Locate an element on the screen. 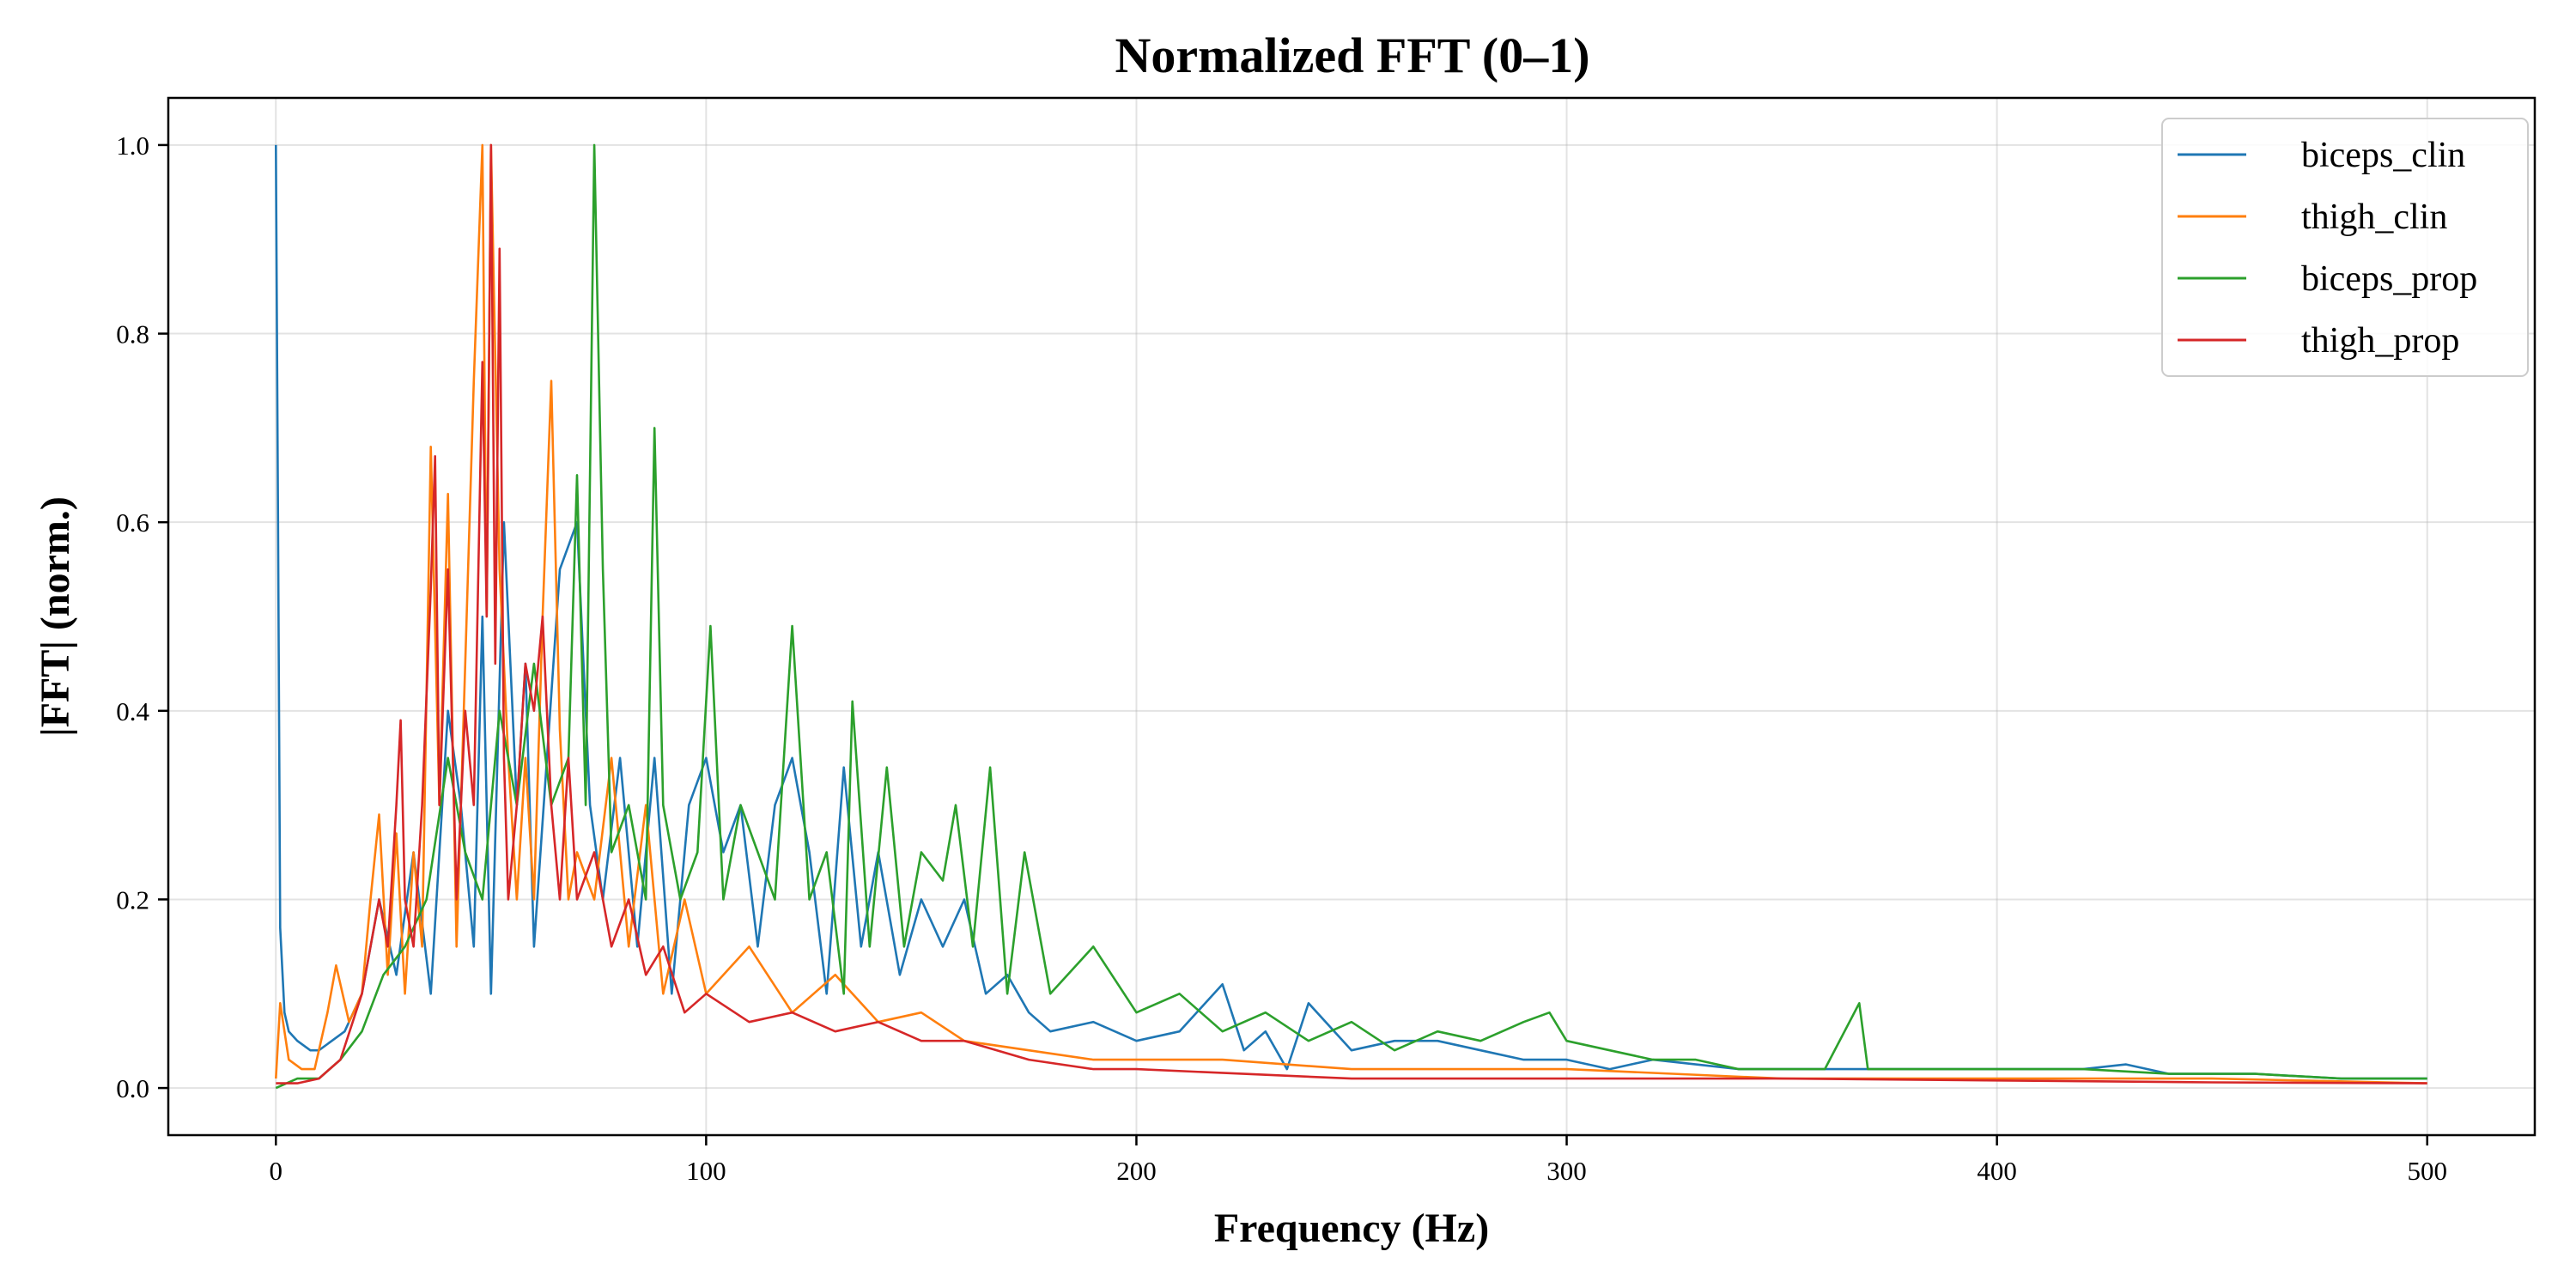 The width and height of the screenshot is (2576, 1288). y-axis-ticks: 0.0 0.2 0.4 0.6 0.8 1.0 is located at coordinates (142, 617).